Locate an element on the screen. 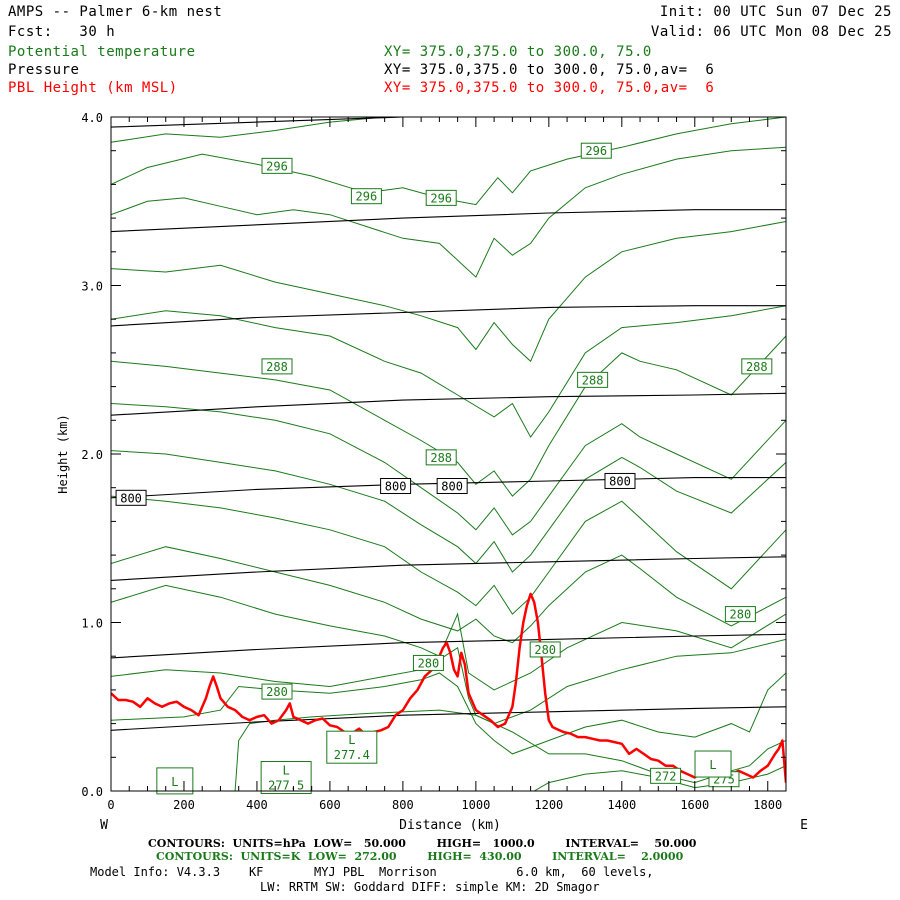 The height and width of the screenshot is (900, 900). theta-label-8: 280 is located at coordinates (277, 691).